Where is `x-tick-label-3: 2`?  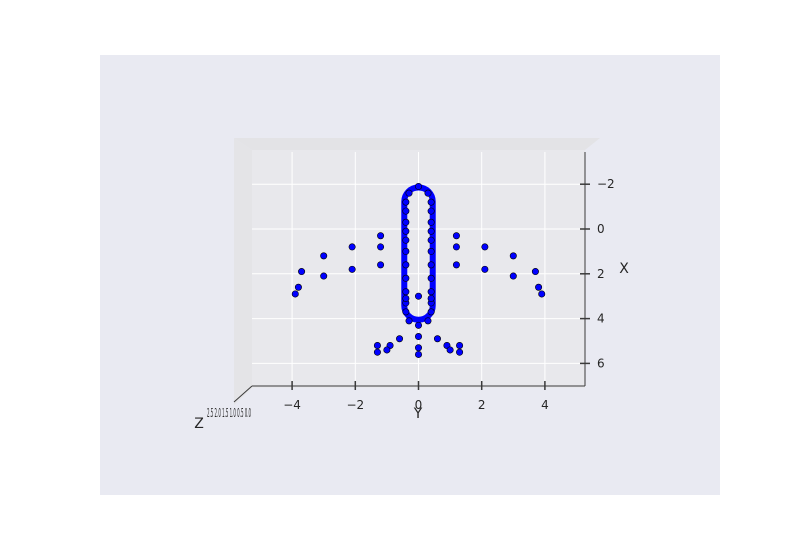 x-tick-label-3: 2 is located at coordinates (482, 405).